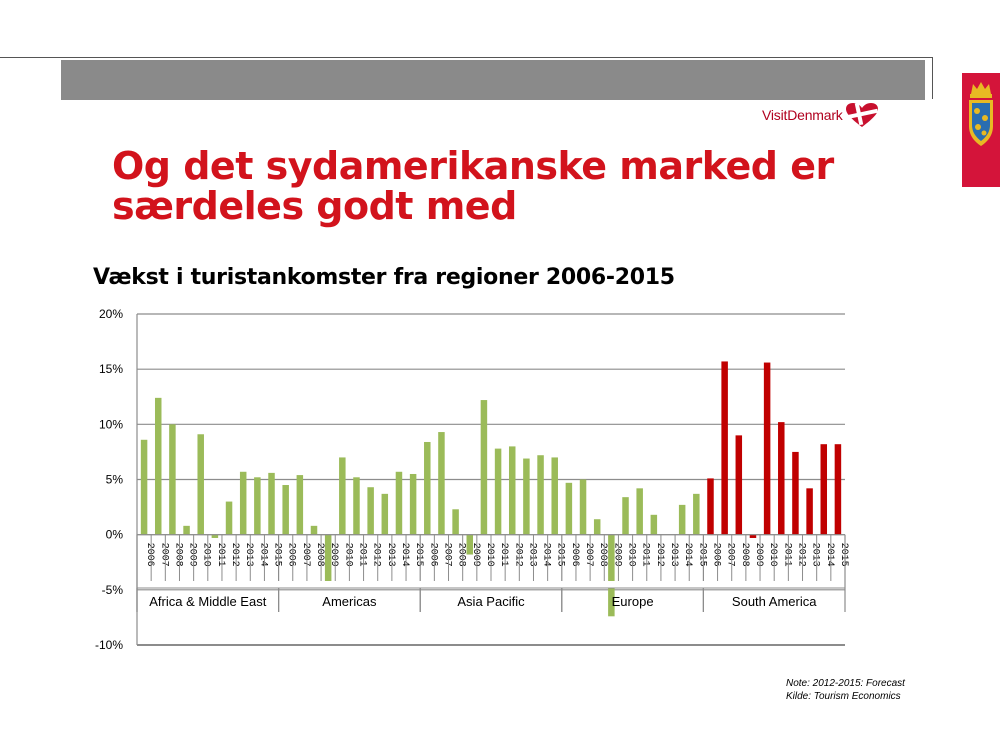 The height and width of the screenshot is (750, 1000). Describe the element at coordinates (861, 114) in the screenshot. I see `heart-flag-icon` at that location.